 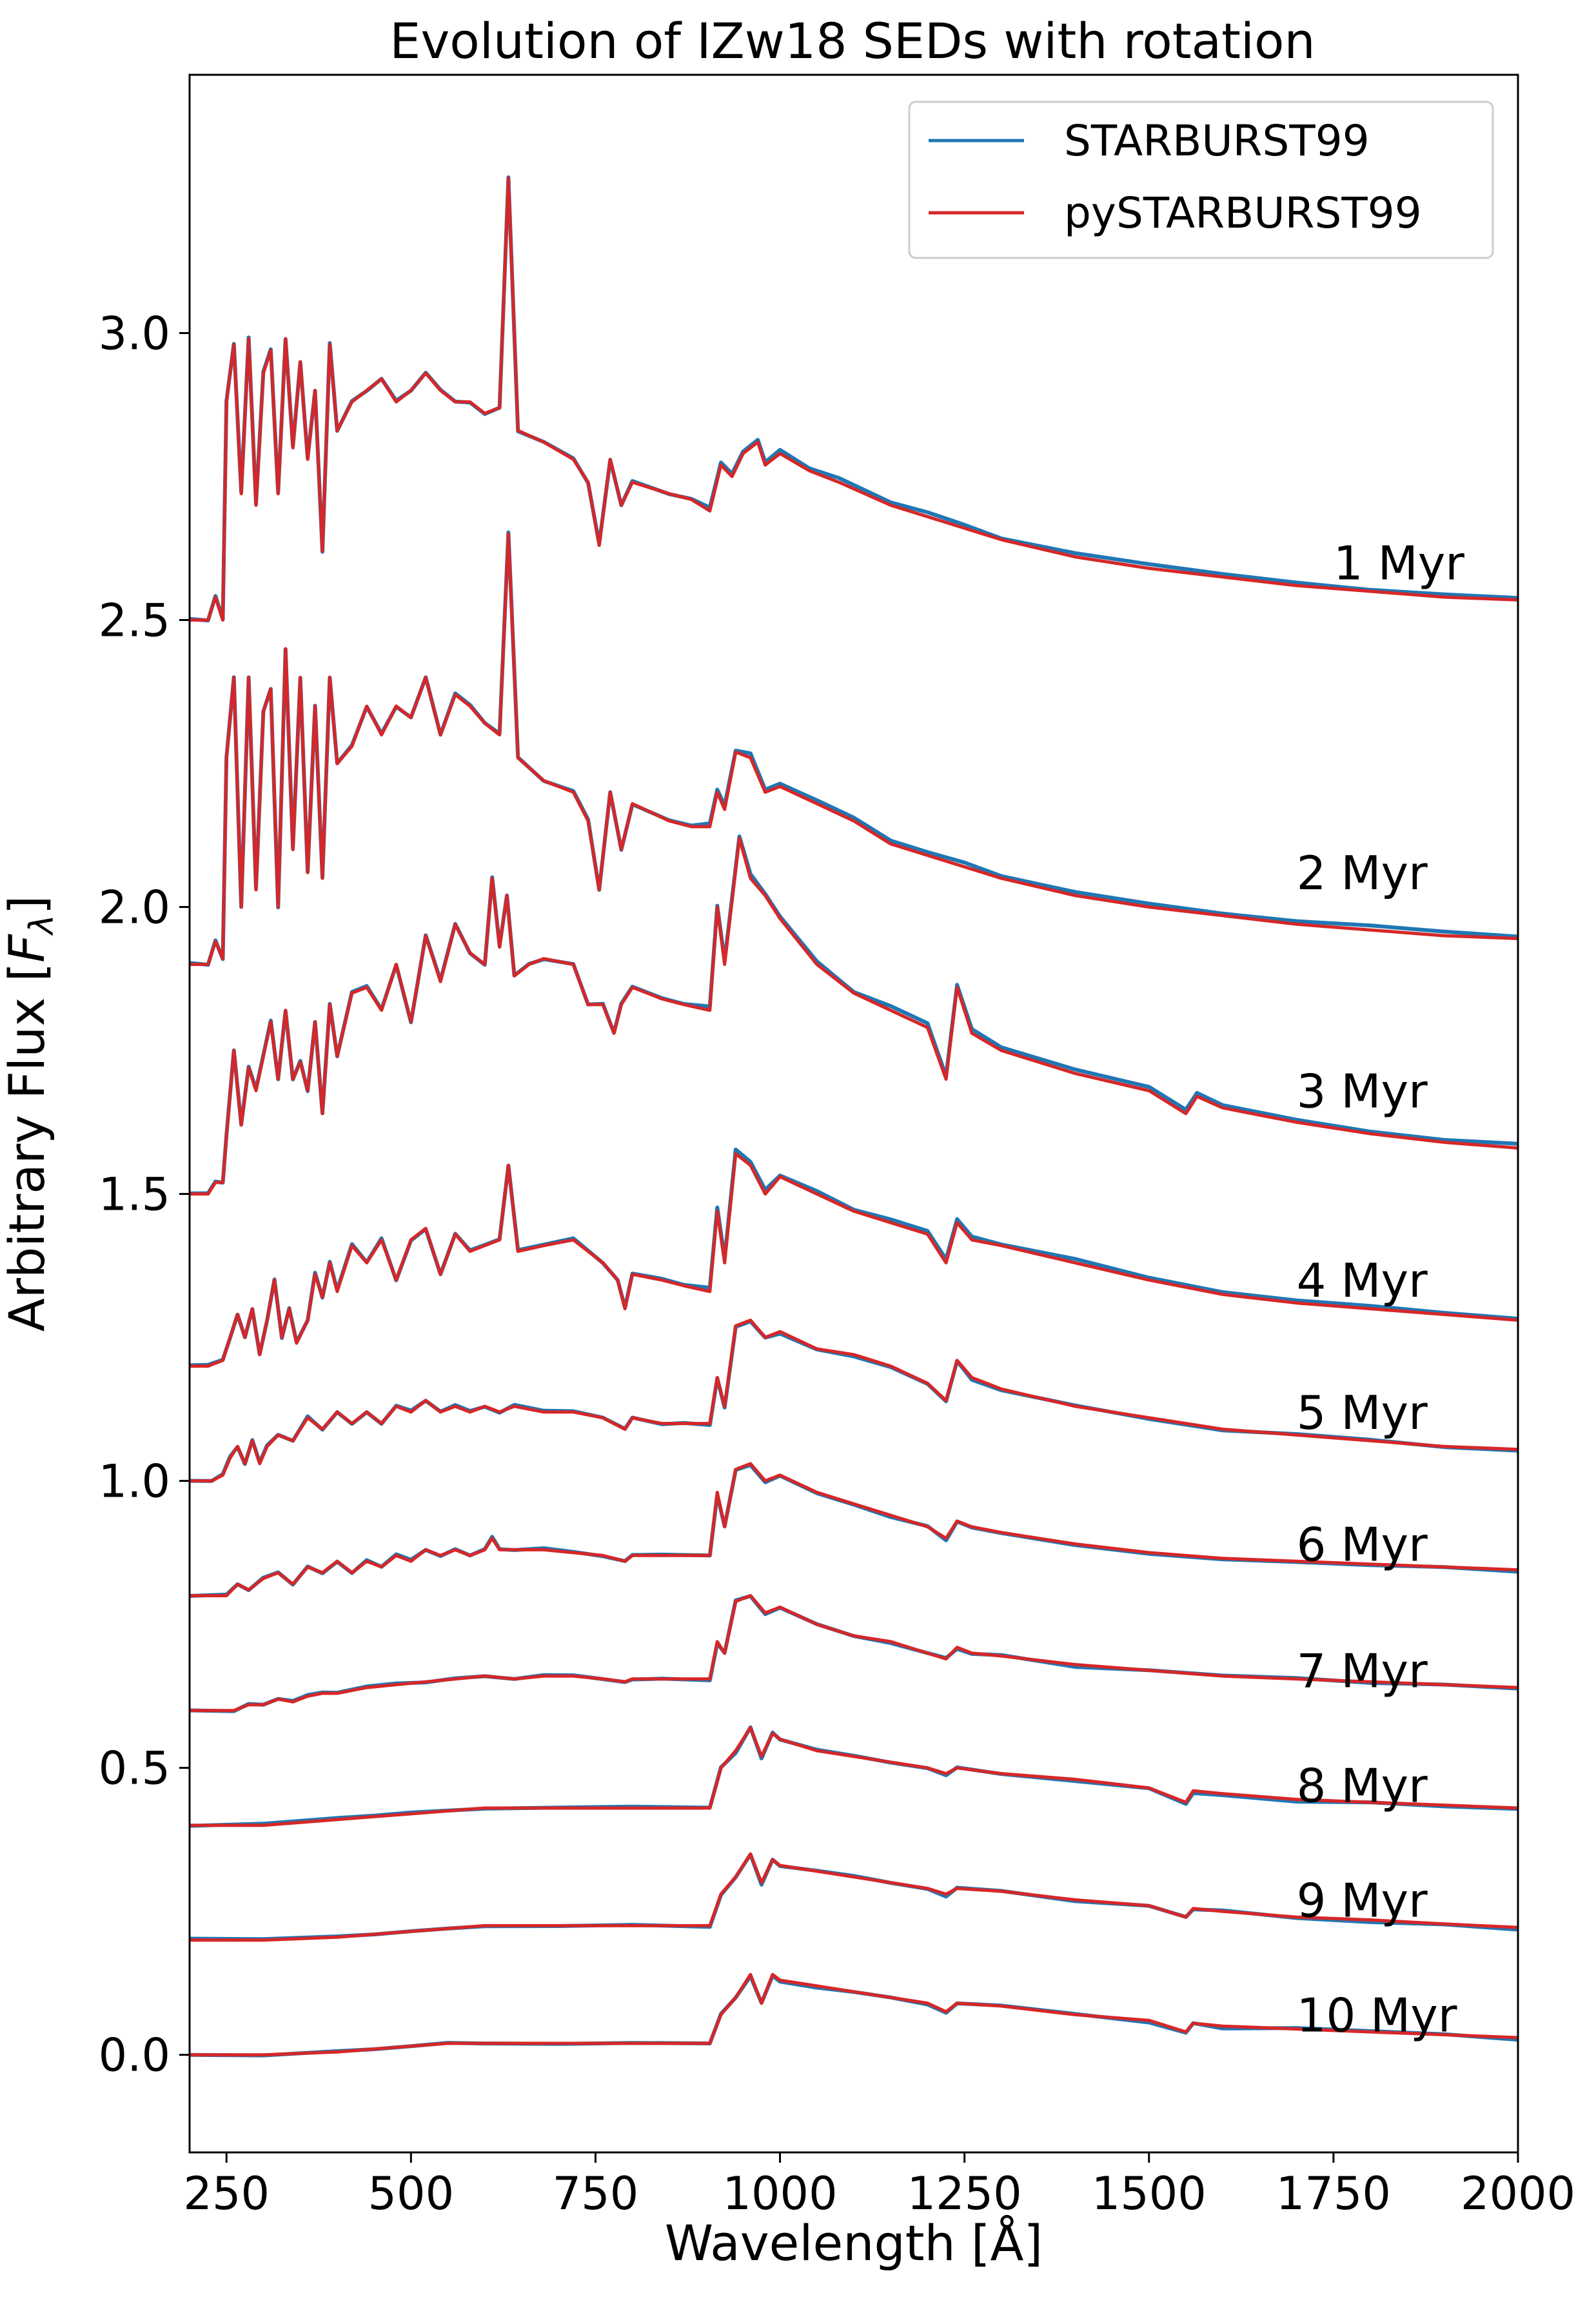 What do you see at coordinates (1363, 1281) in the screenshot?
I see `age-label: 4 Myr` at bounding box center [1363, 1281].